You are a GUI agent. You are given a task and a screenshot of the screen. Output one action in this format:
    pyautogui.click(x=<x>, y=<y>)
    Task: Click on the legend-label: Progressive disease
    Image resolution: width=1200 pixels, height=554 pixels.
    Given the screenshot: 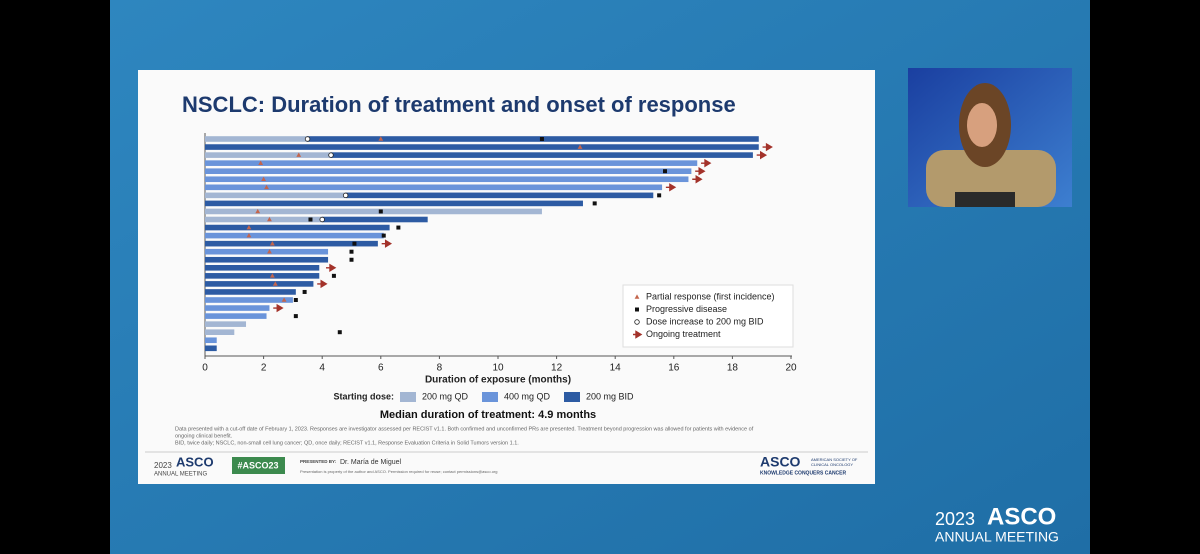 What is the action you would take?
    pyautogui.click(x=686, y=309)
    